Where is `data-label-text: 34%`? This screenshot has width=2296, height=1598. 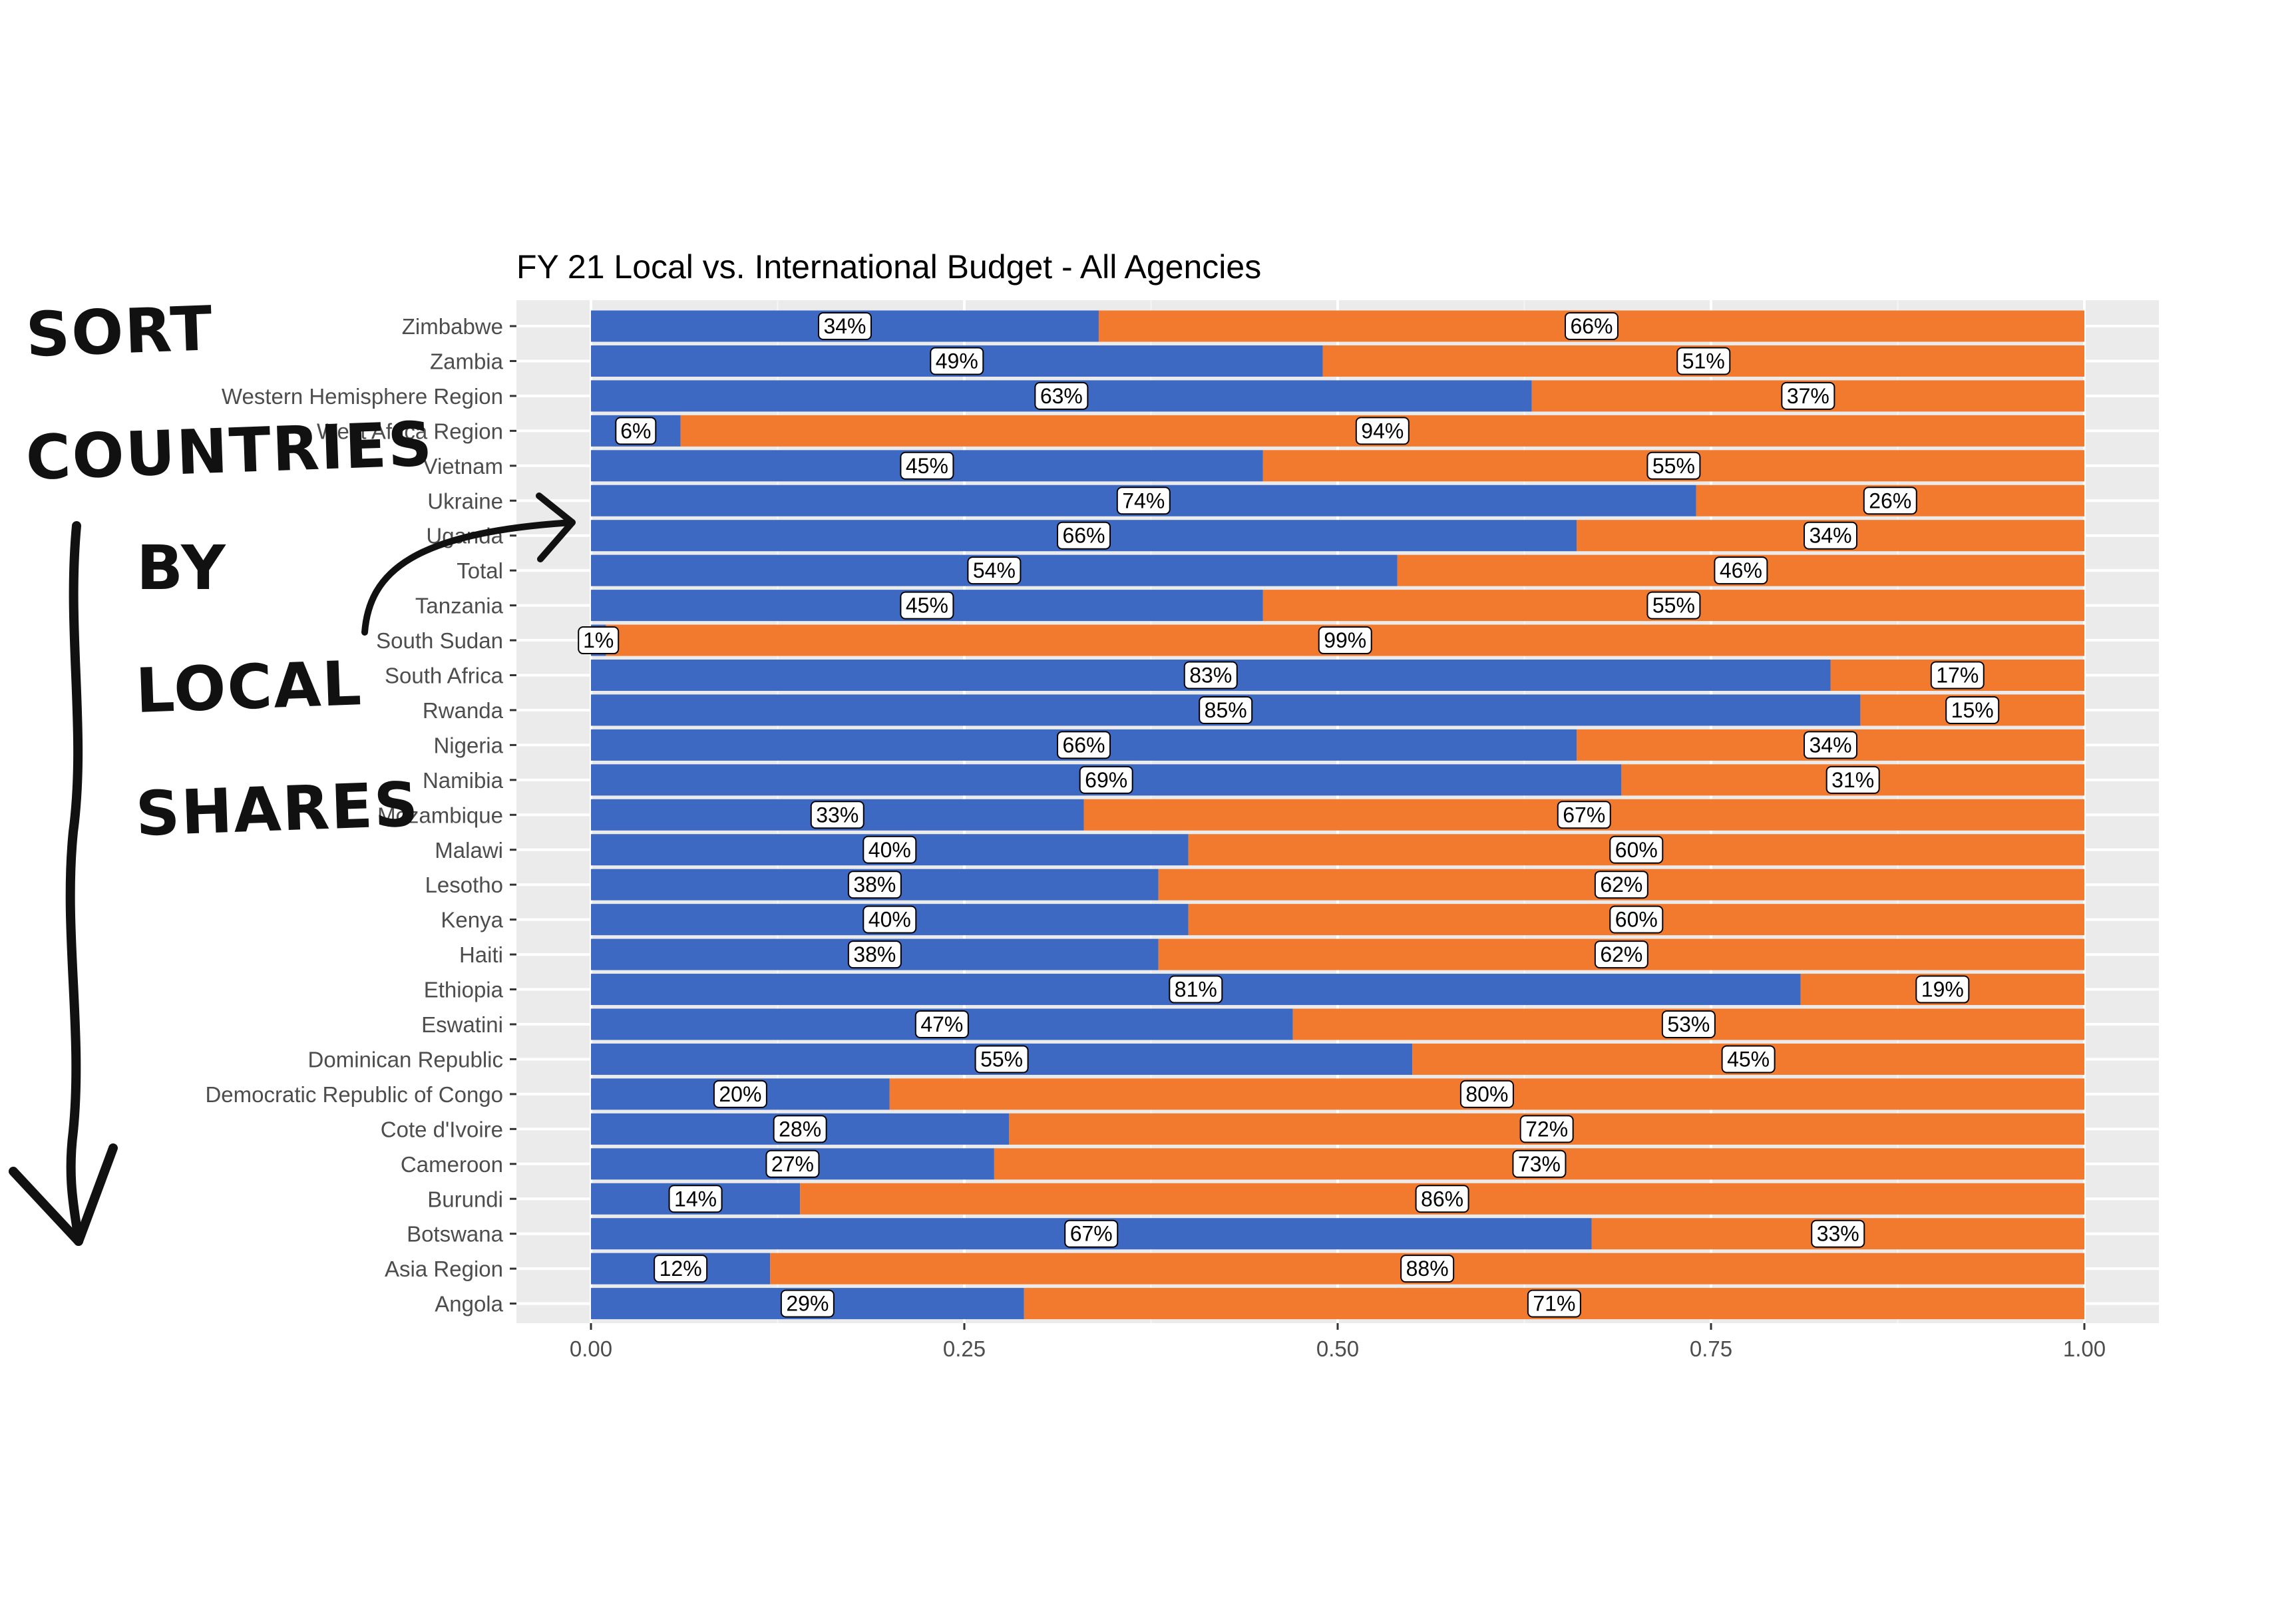 data-label-text: 34% is located at coordinates (1830, 745).